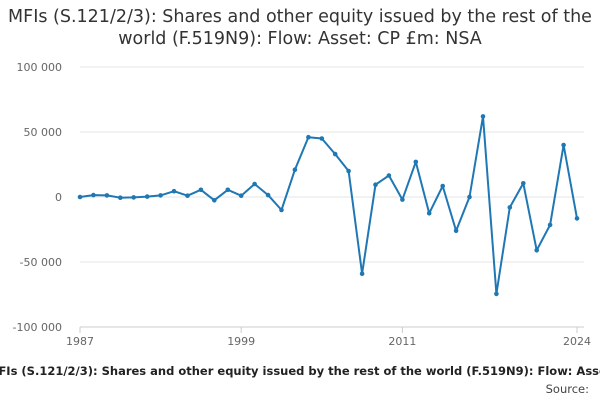 This screenshot has width=600, height=400. I want to click on x-tick-label: 1999, so click(241, 341).